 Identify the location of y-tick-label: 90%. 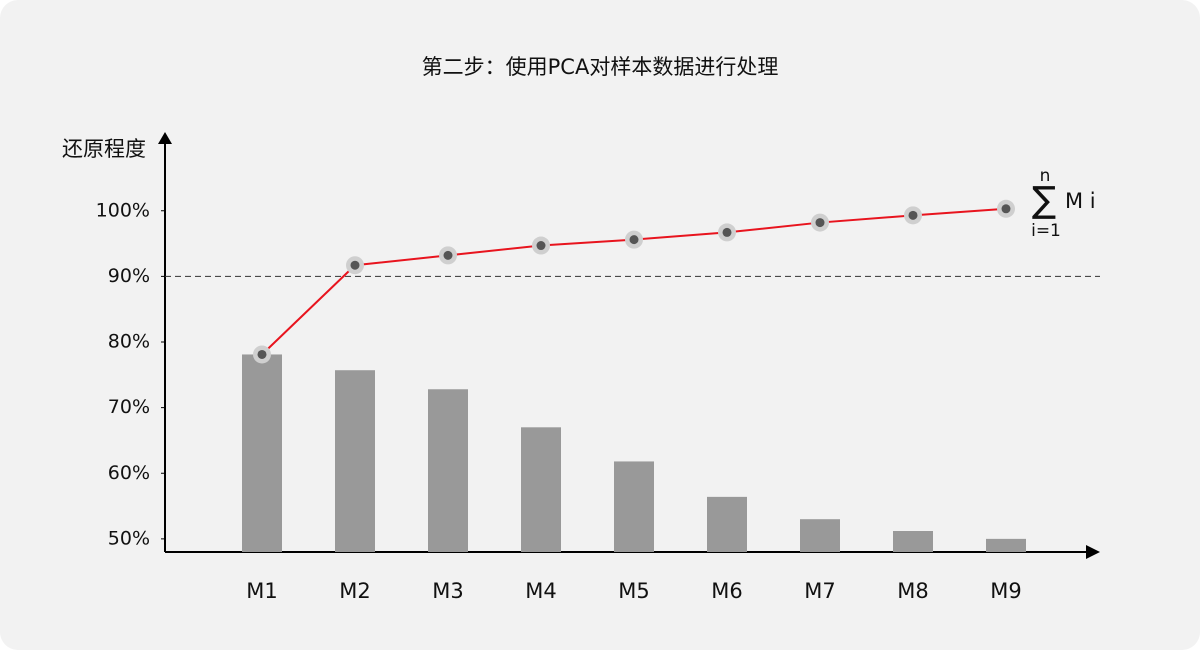
(129, 276).